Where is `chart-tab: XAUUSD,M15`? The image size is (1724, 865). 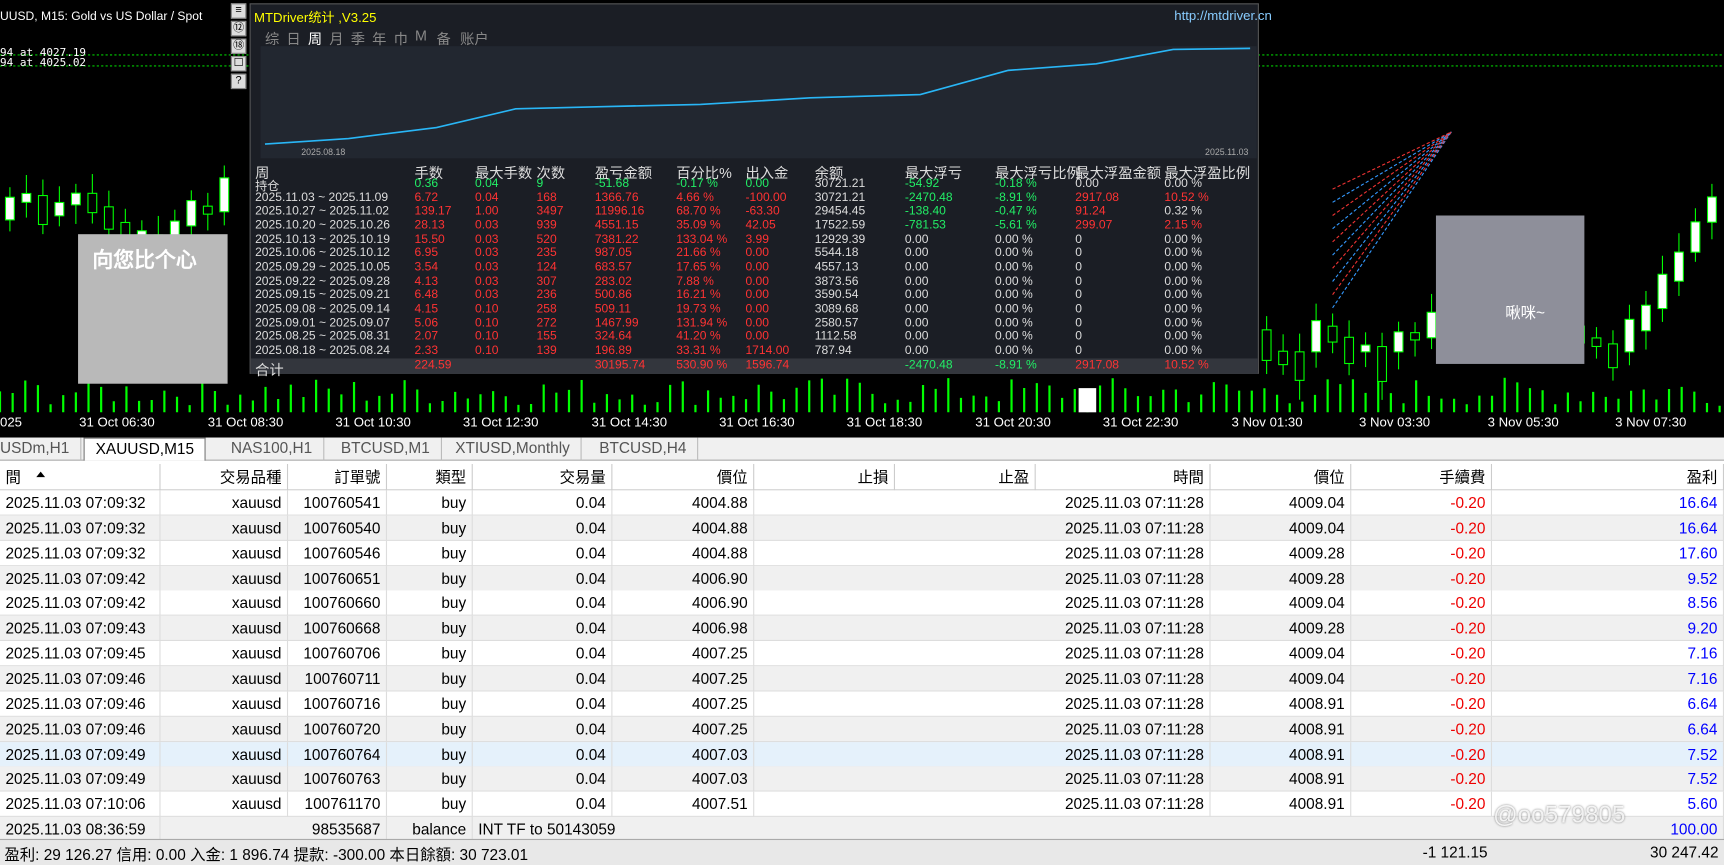 chart-tab: XAUUSD,M15 is located at coordinates (145, 449).